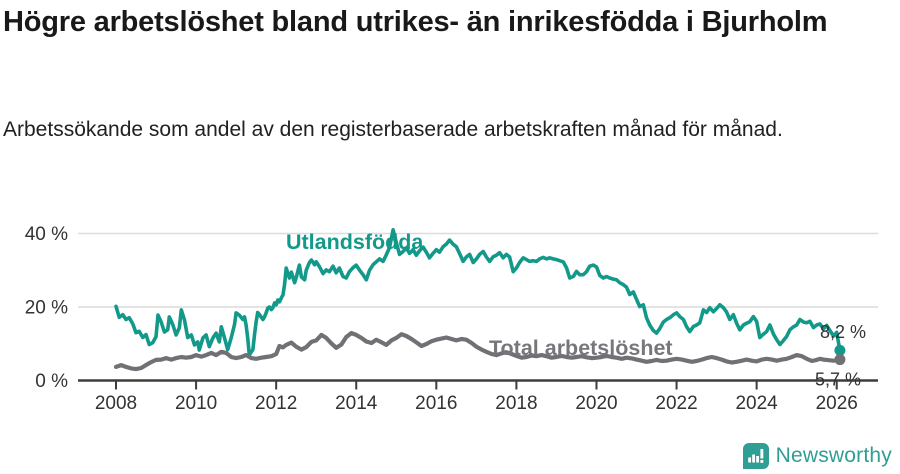 The height and width of the screenshot is (474, 900). I want to click on x-tick-label: 2020, so click(596, 403).